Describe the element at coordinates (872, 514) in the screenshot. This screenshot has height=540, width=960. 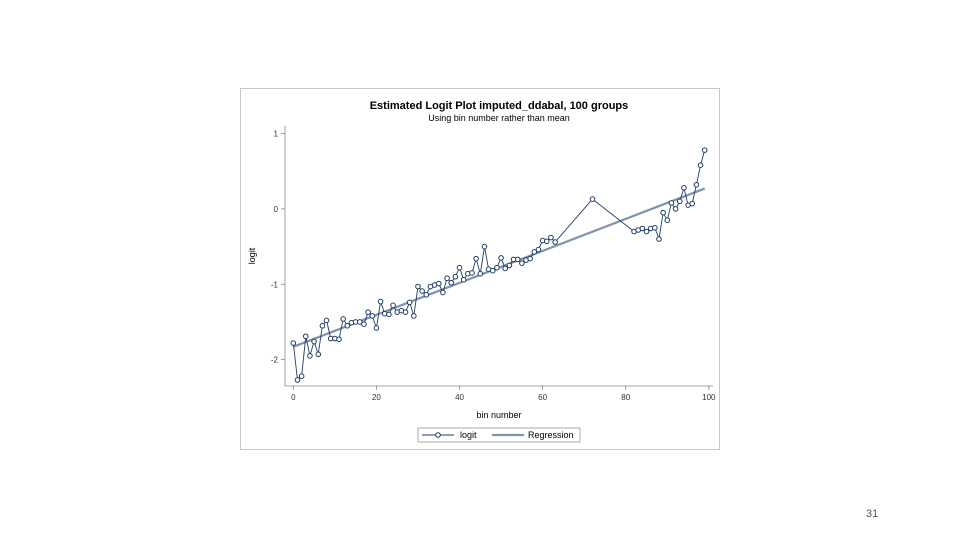
I see `page-number: 31` at that location.